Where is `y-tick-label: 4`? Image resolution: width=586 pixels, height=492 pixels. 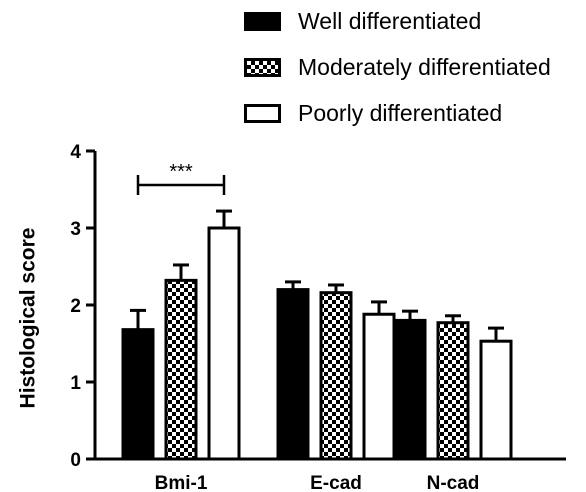 y-tick-label: 4 is located at coordinates (75, 152).